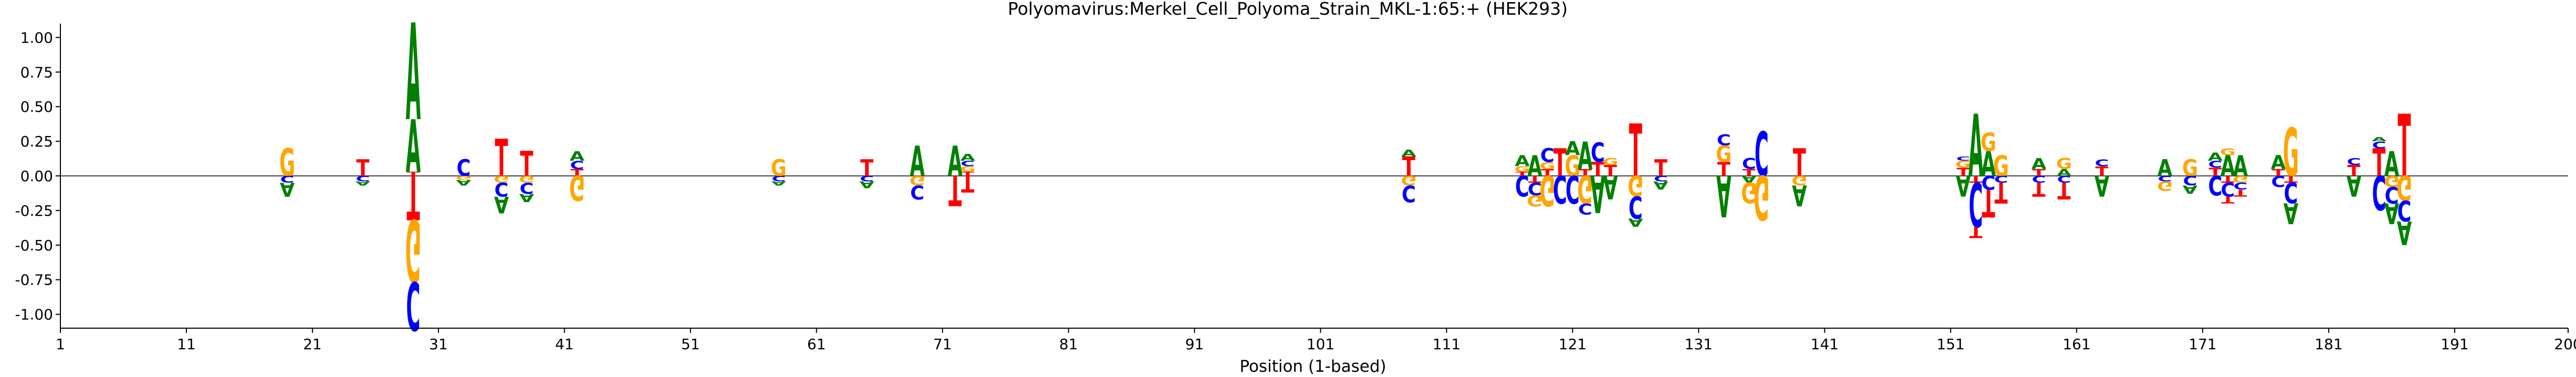  Describe the element at coordinates (1068, 344) in the screenshot. I see `x-tick-label: 81` at that location.